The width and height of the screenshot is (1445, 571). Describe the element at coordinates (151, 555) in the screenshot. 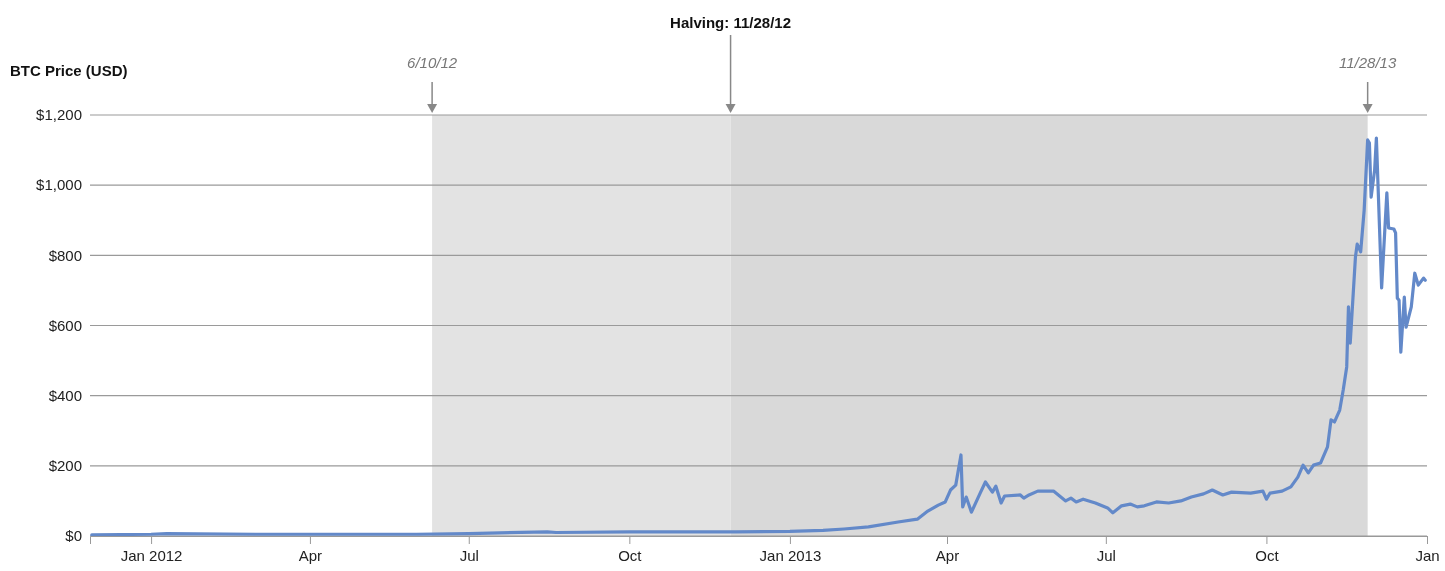

I see `x-tick-label: Jan 2012` at that location.